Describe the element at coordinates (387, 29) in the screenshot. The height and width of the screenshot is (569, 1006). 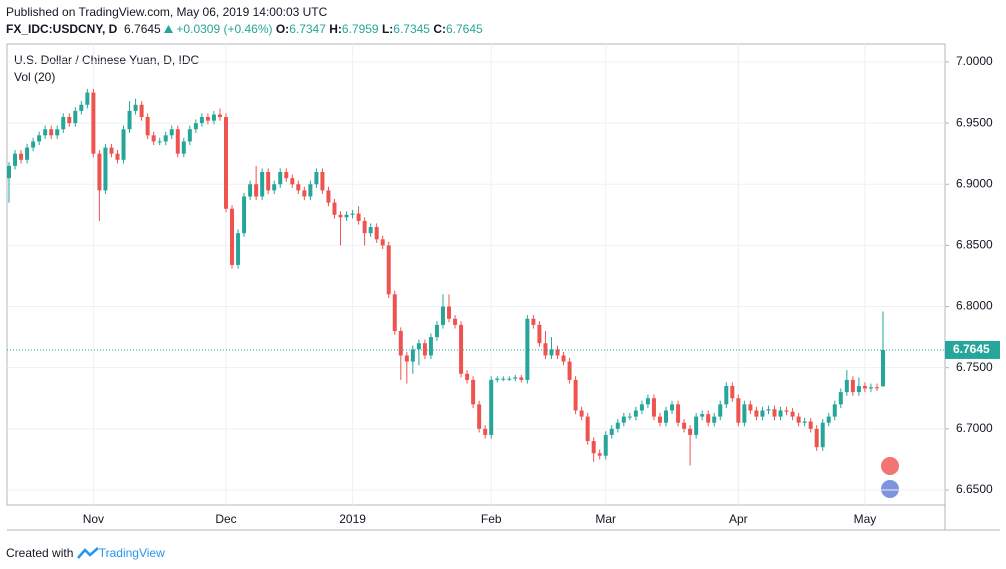
I see `low-label: L:` at that location.